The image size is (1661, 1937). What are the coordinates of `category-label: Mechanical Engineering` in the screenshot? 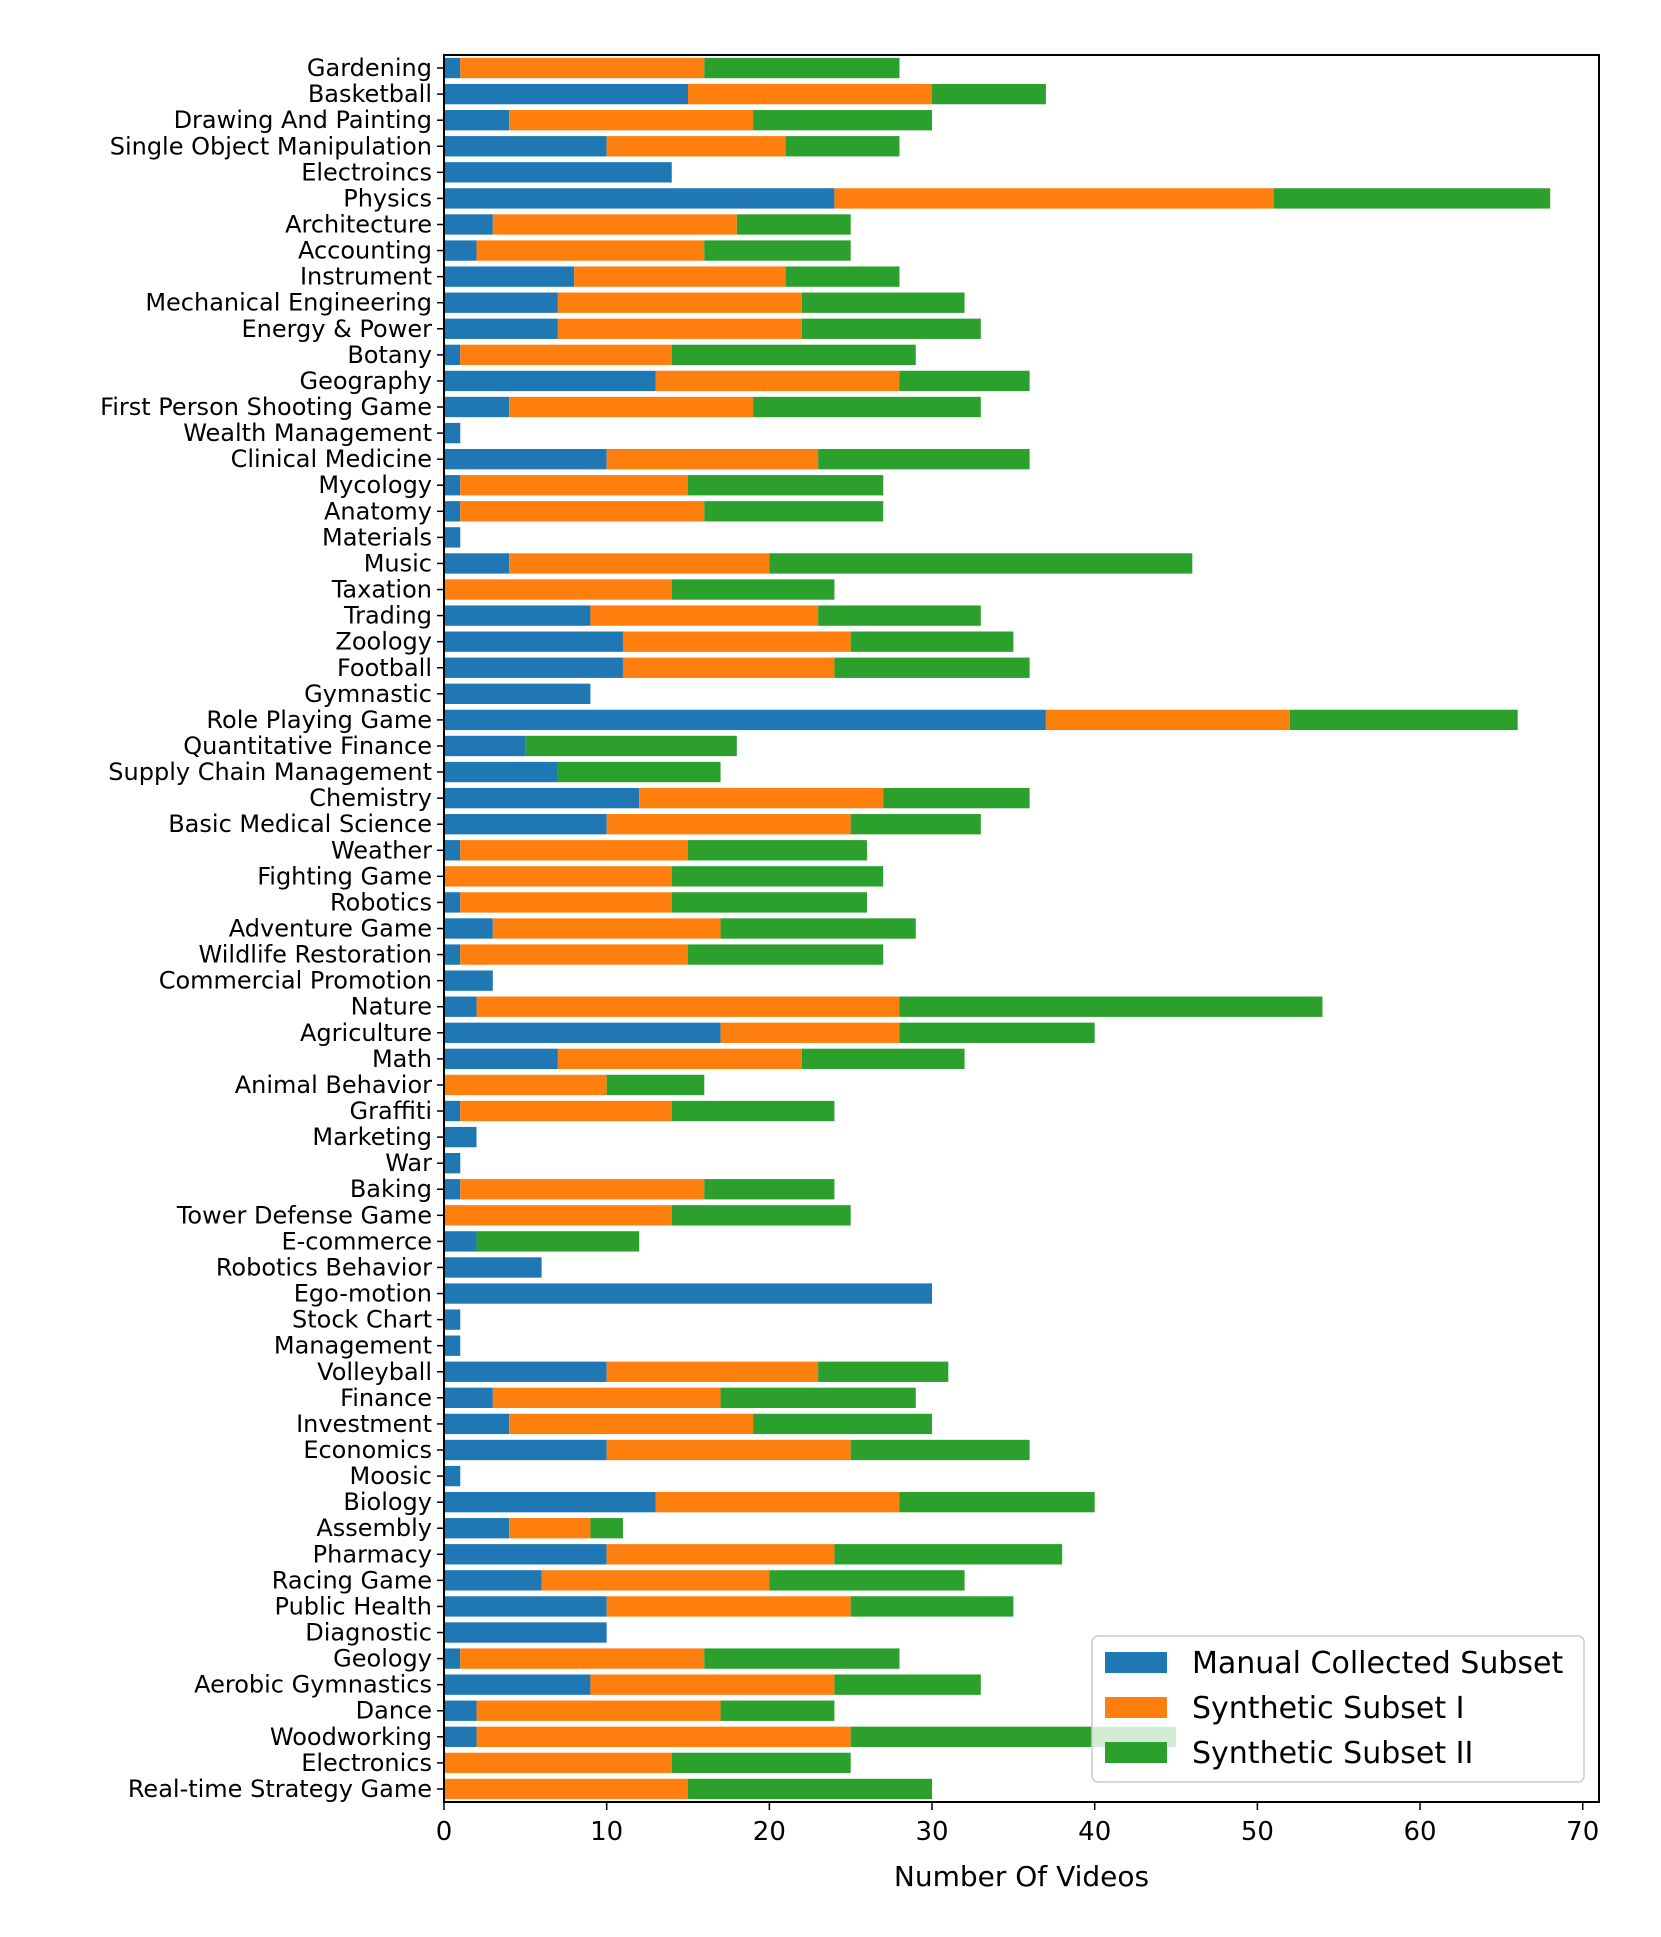 It's located at (288, 303).